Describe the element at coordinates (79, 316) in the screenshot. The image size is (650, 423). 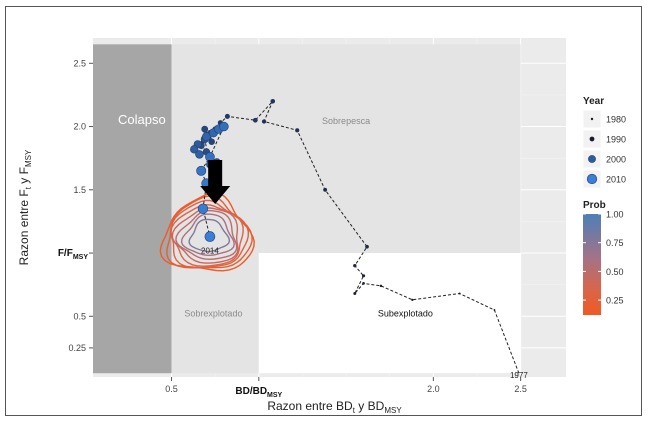
I see `y-tick-label: 0.5` at that location.